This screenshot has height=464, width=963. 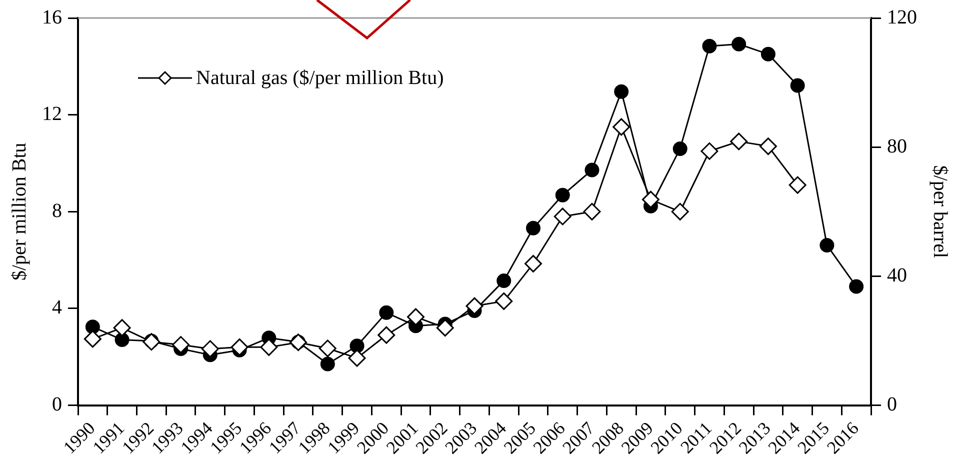 I want to click on y-tick-label: 0, so click(x=57, y=405).